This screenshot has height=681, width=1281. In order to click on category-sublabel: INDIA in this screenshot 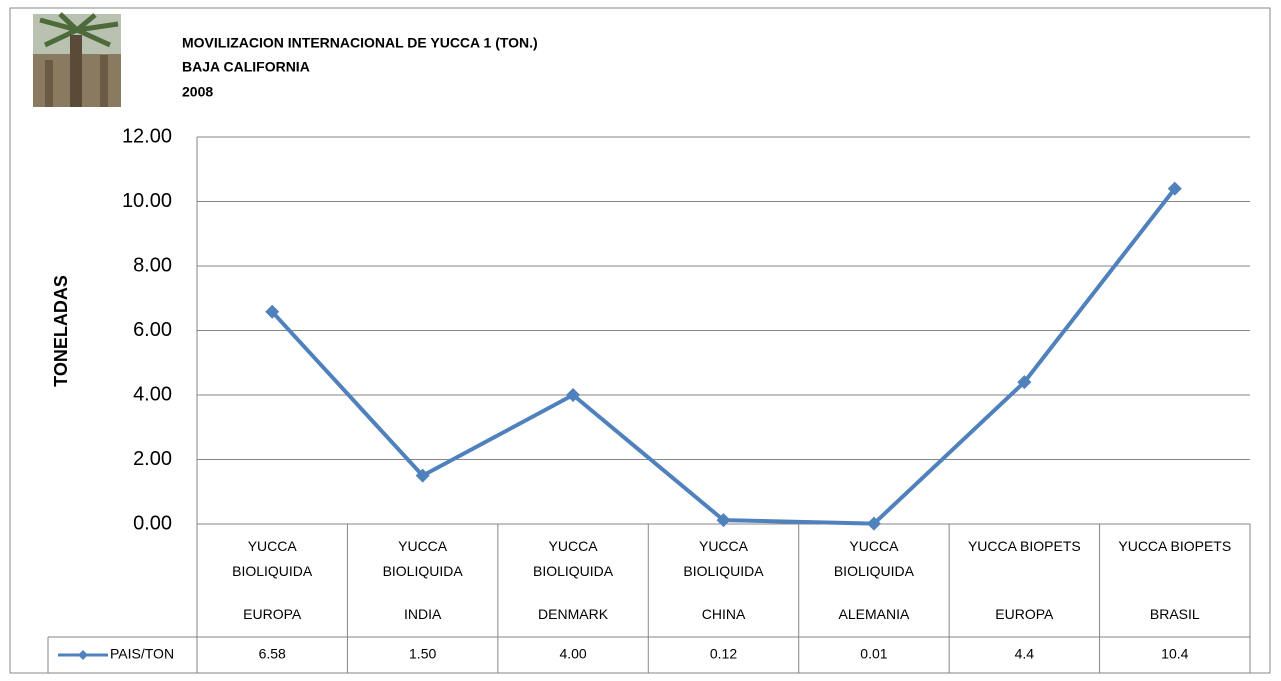, I will do `click(422, 614)`.